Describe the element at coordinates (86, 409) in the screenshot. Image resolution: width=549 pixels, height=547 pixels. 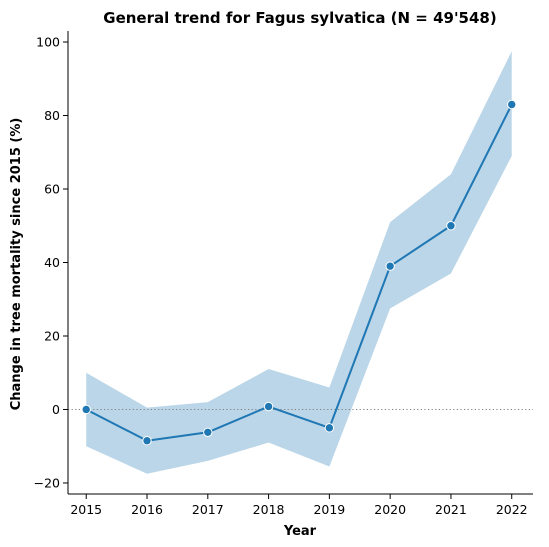
I see `data-point-2015` at that location.